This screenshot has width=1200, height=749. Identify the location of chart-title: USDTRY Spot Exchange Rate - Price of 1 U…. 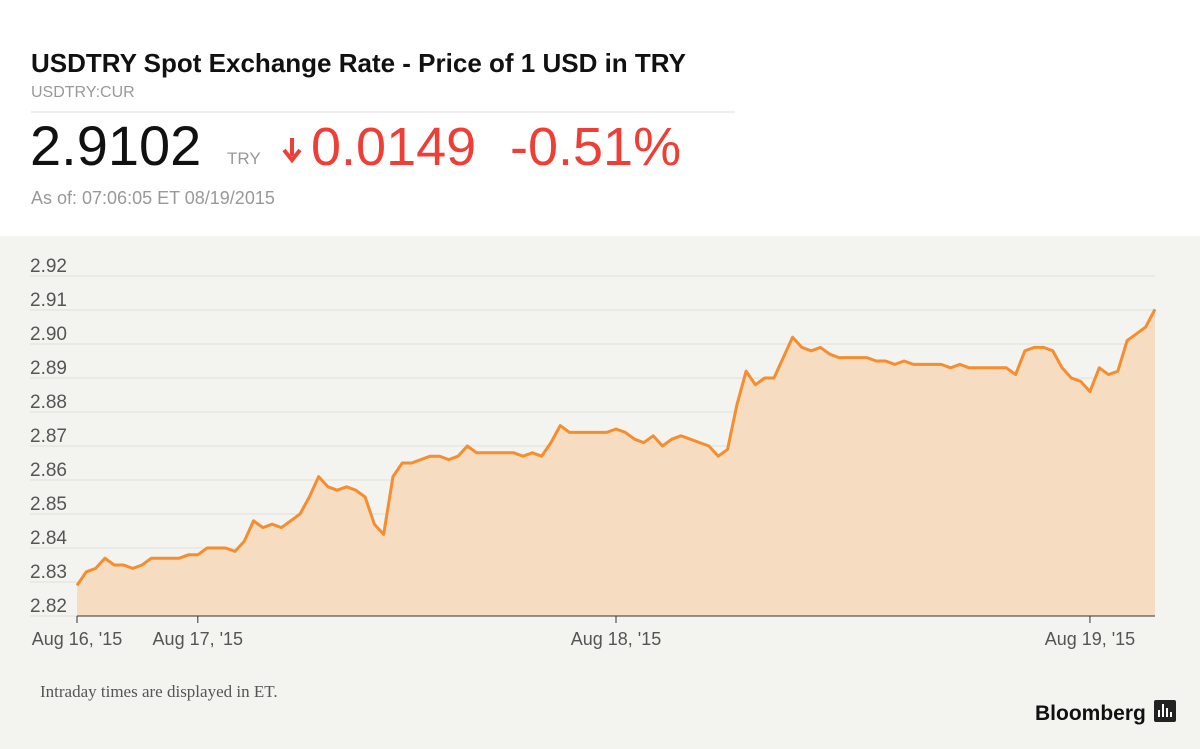
(358, 63).